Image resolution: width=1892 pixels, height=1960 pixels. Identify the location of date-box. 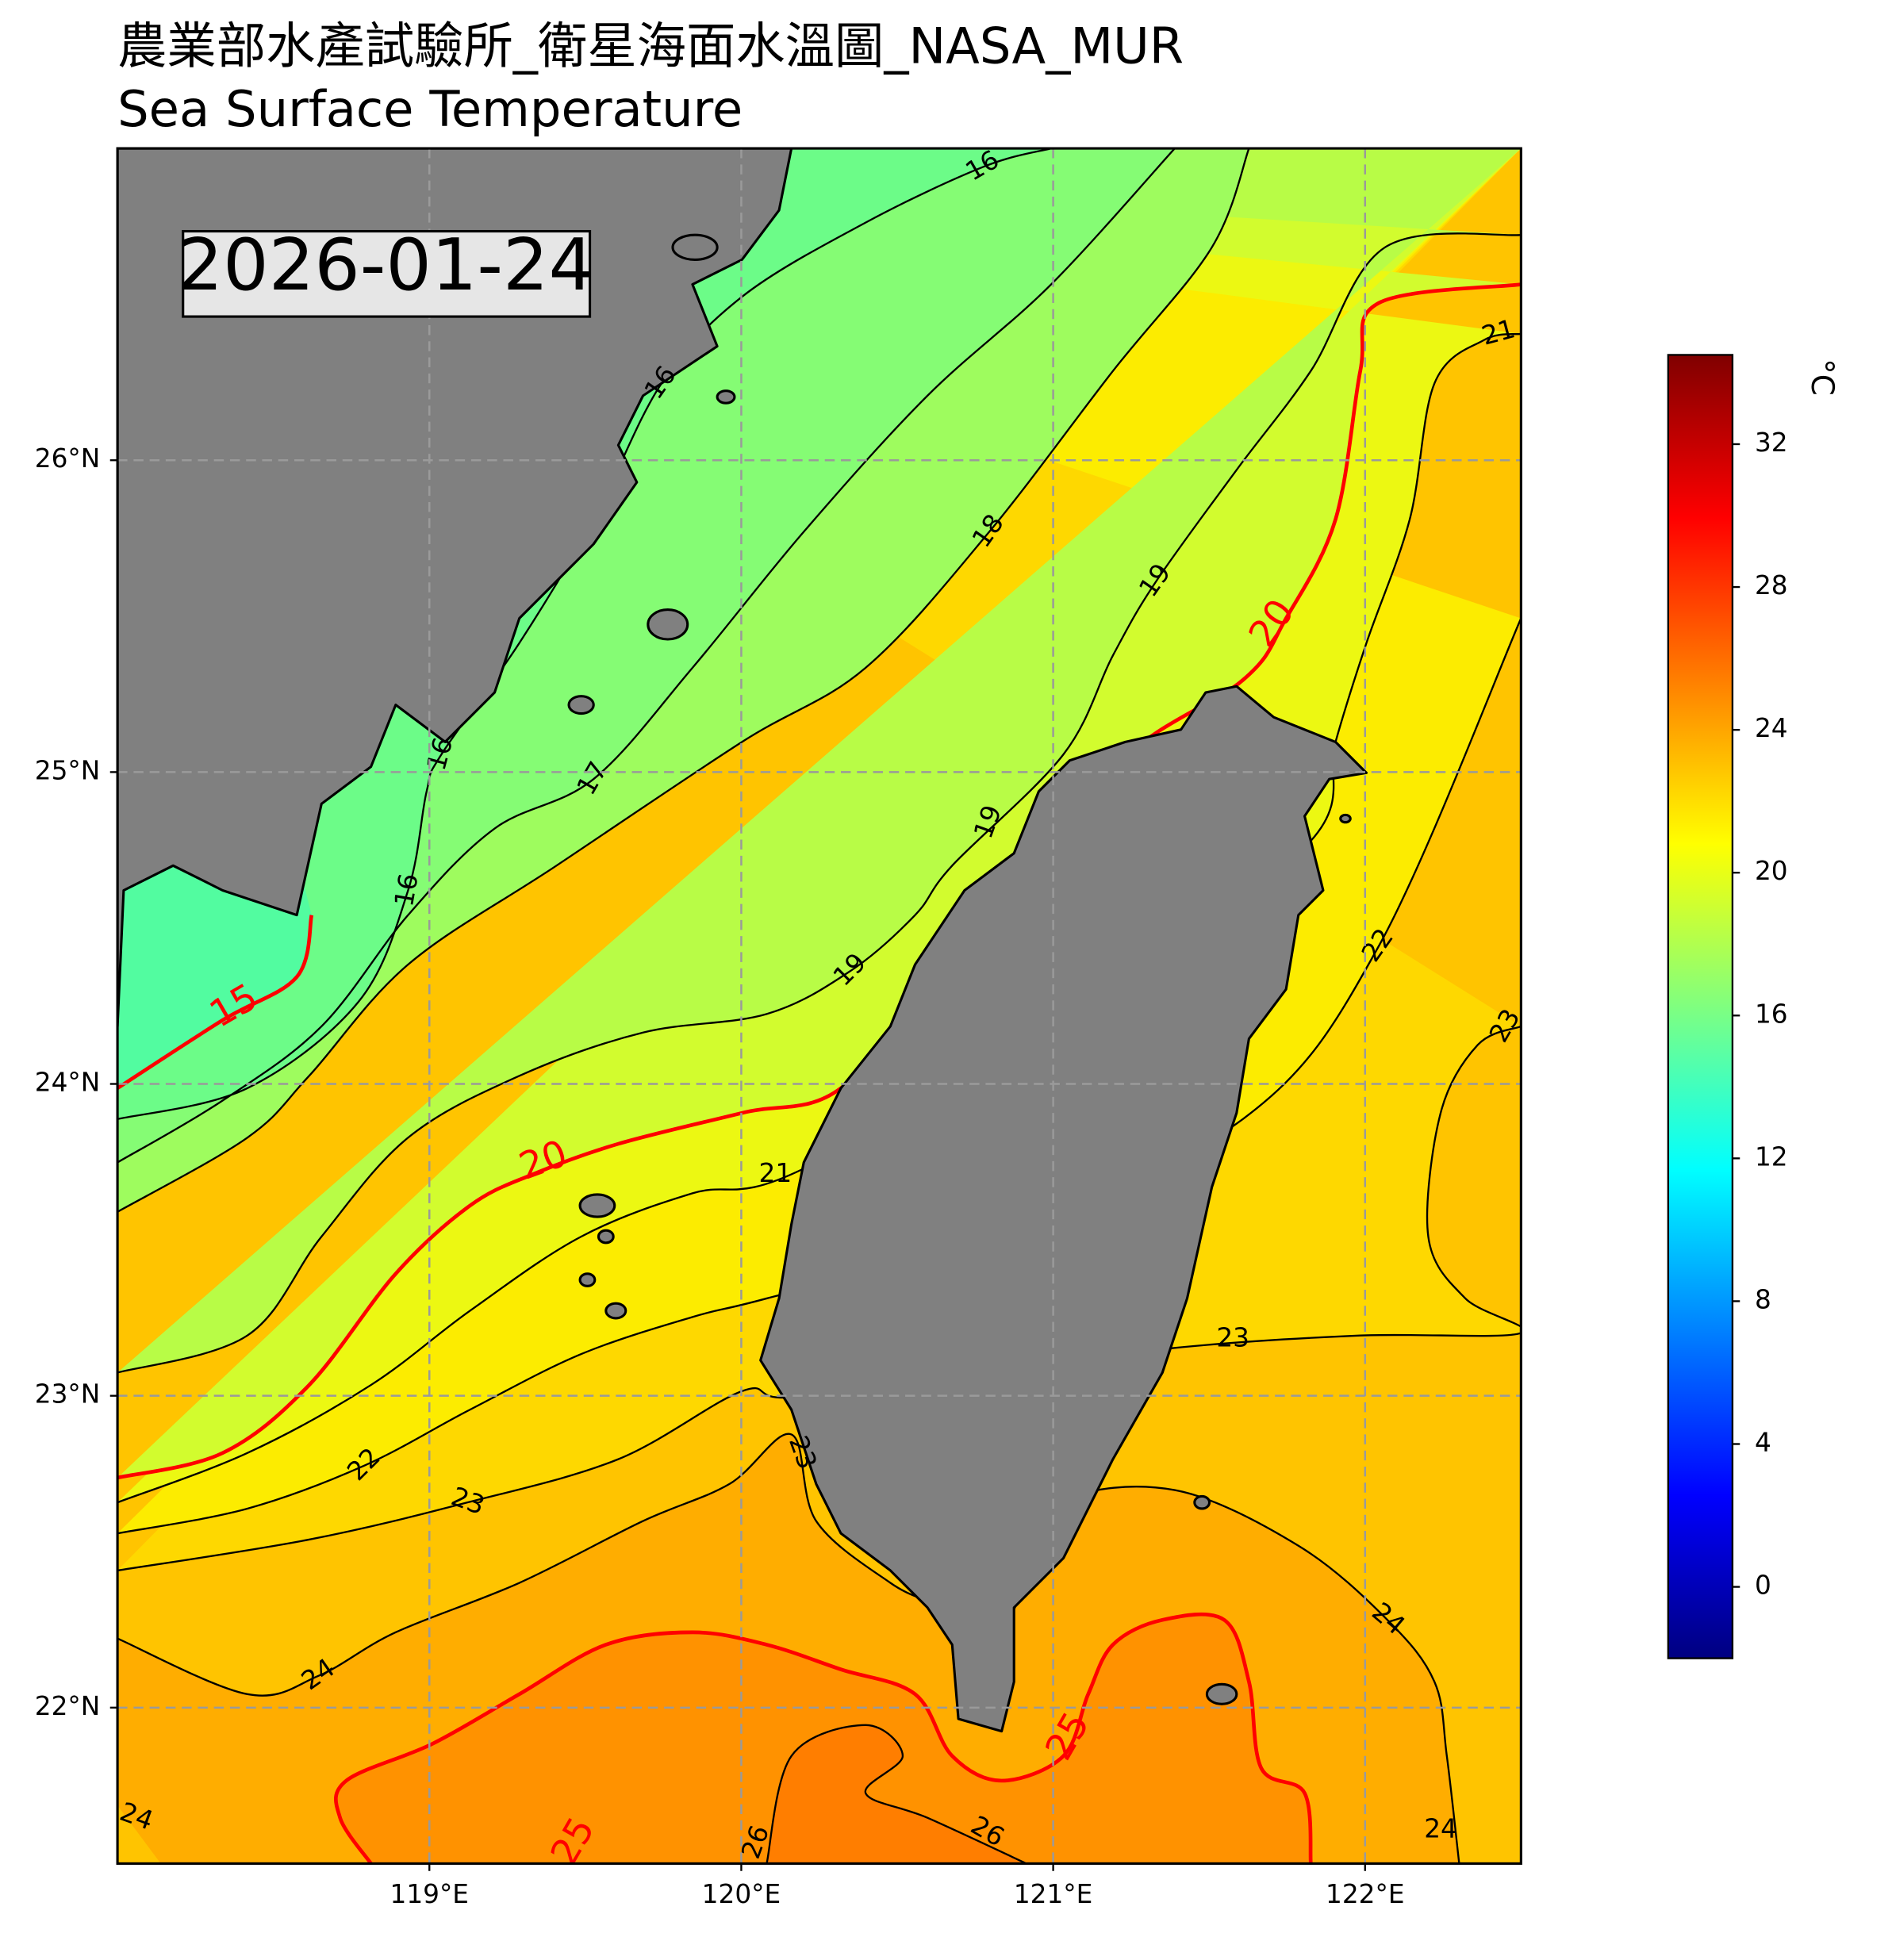
(387, 273).